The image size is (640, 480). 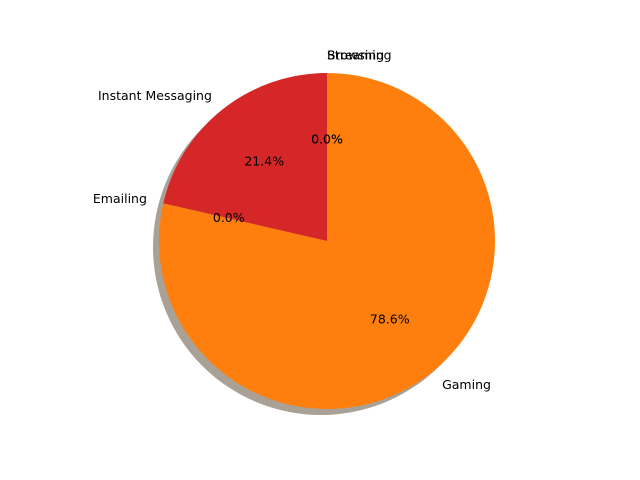 I want to click on percent-label-gaming: 78.6%, so click(x=390, y=318).